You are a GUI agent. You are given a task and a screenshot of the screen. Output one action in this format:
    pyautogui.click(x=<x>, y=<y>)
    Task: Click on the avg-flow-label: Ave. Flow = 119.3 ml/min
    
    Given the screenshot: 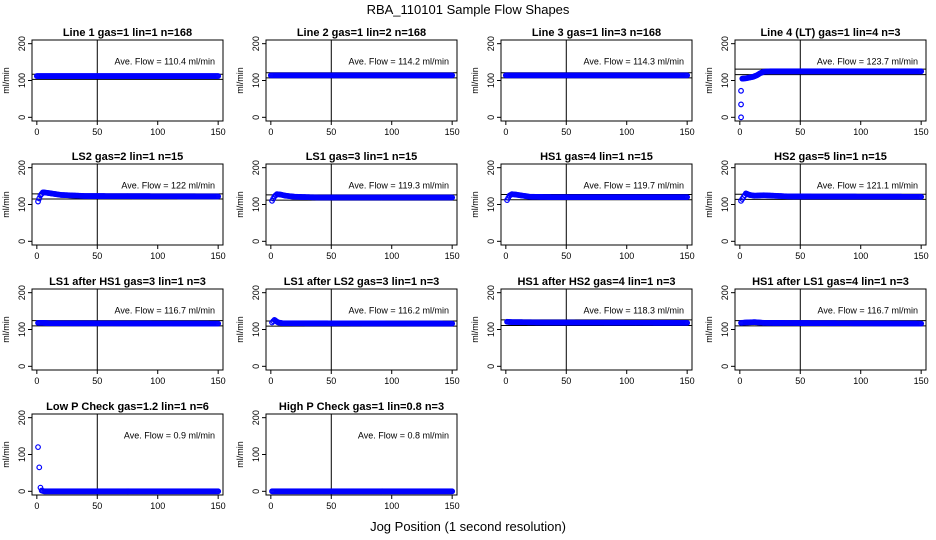 What is the action you would take?
    pyautogui.click(x=399, y=185)
    